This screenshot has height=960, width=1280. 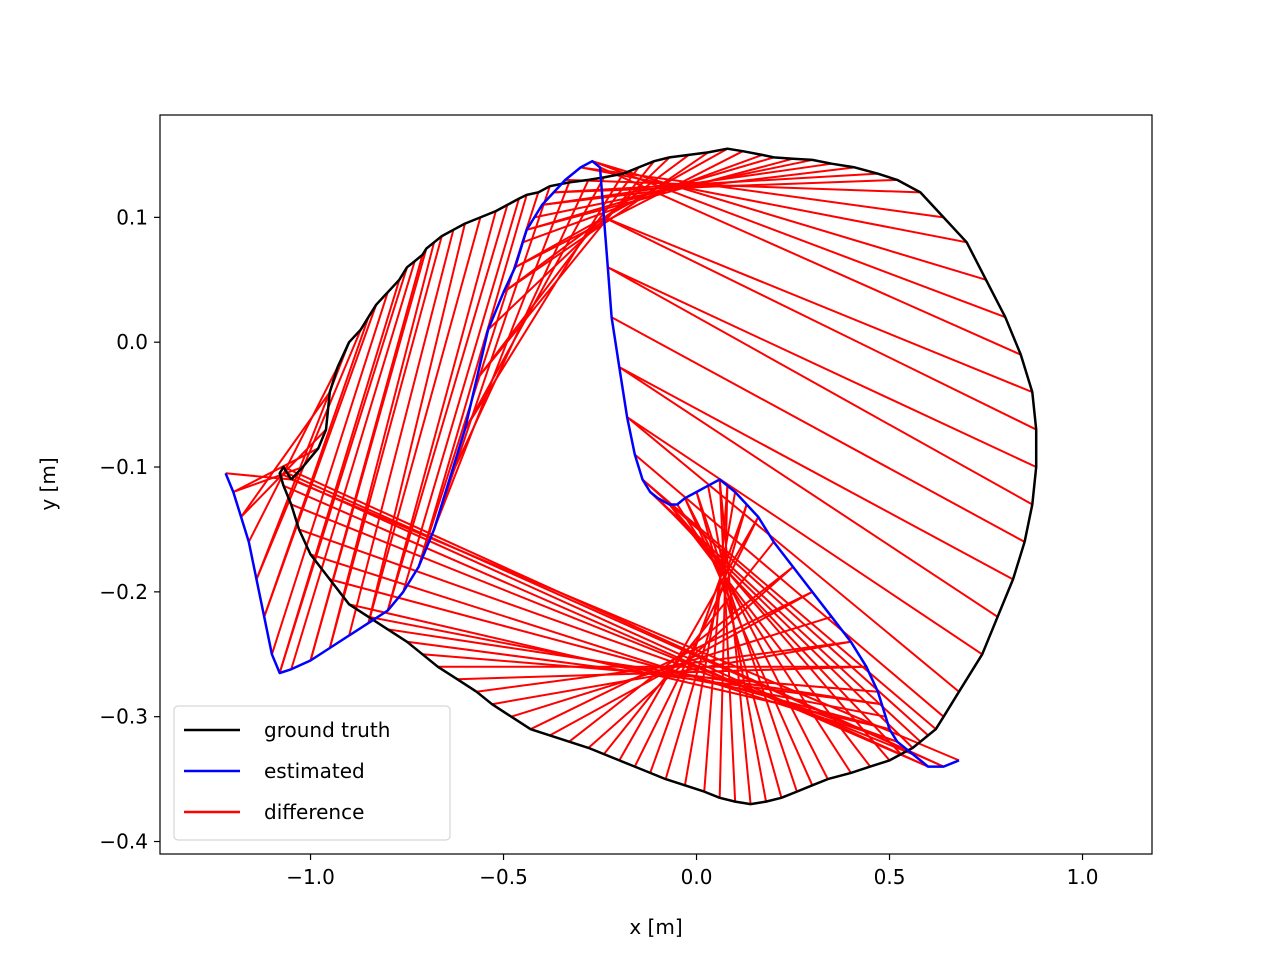 I want to click on y-tick-label: −0.1, so click(x=123, y=467).